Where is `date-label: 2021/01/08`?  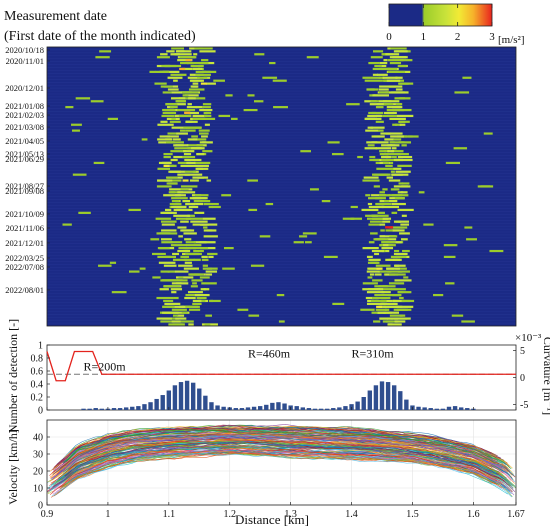
date-label: 2021/01/08 is located at coordinates (24, 106).